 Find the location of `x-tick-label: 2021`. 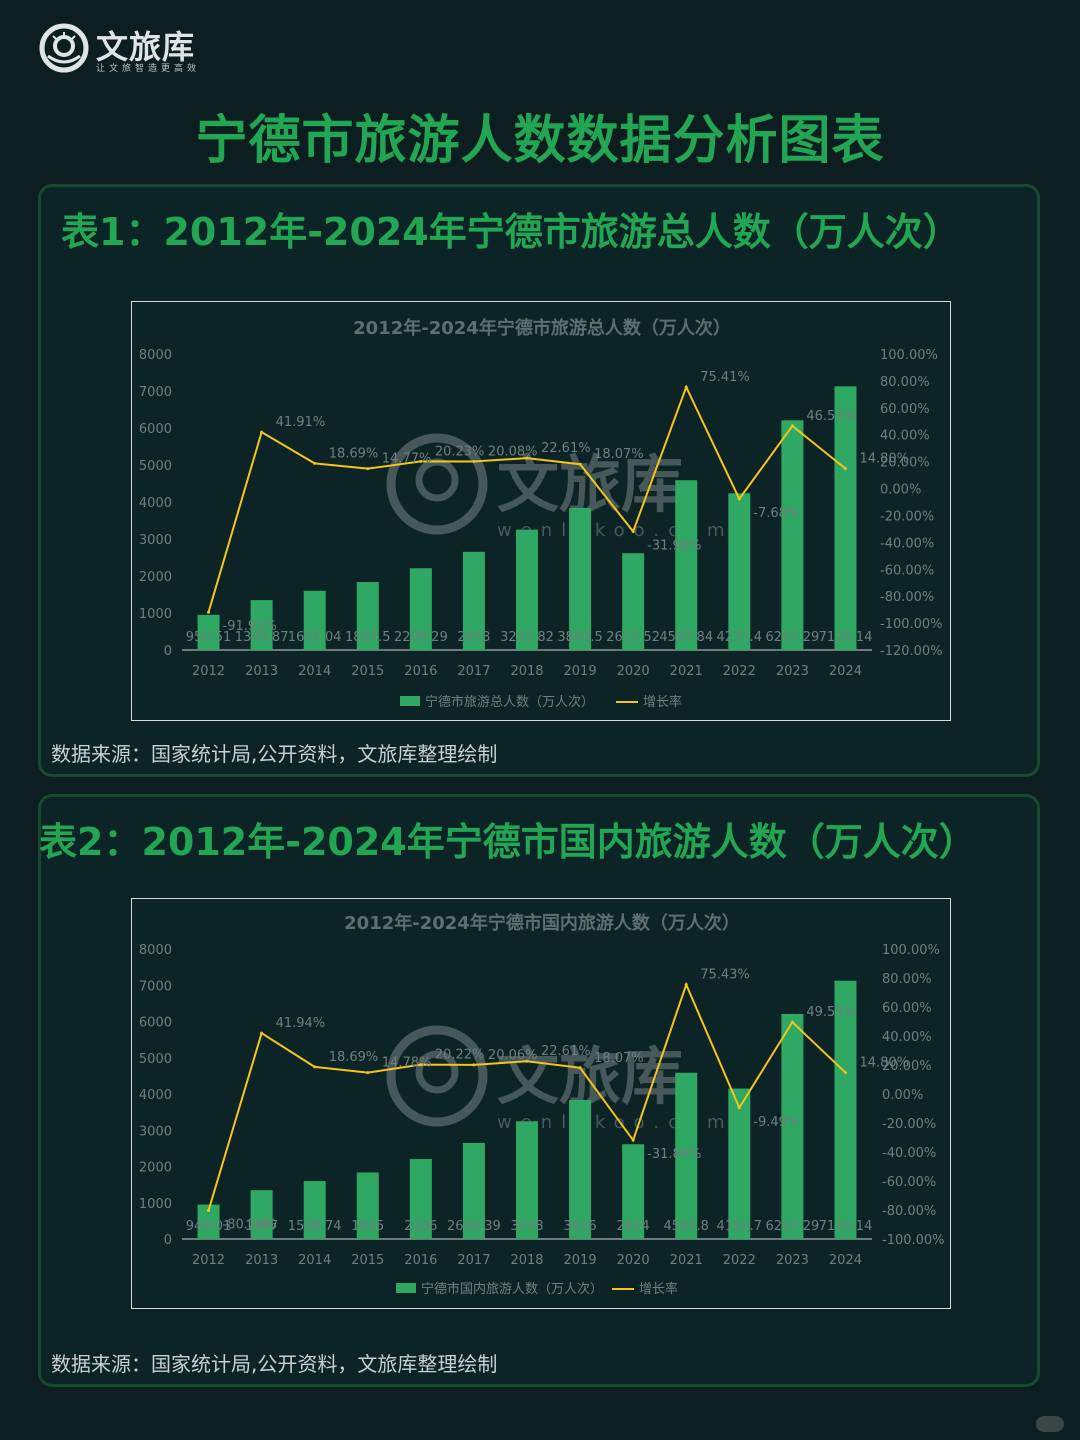

x-tick-label: 2021 is located at coordinates (686, 671).